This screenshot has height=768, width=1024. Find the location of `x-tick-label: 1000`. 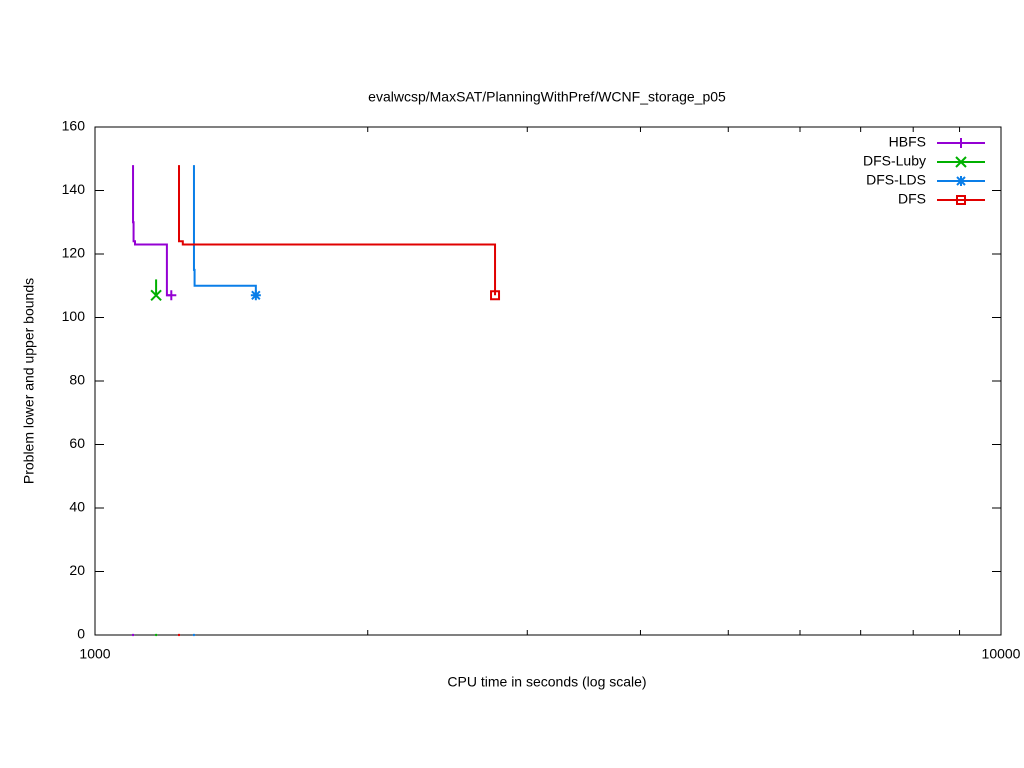

x-tick-label: 1000 is located at coordinates (94, 654).